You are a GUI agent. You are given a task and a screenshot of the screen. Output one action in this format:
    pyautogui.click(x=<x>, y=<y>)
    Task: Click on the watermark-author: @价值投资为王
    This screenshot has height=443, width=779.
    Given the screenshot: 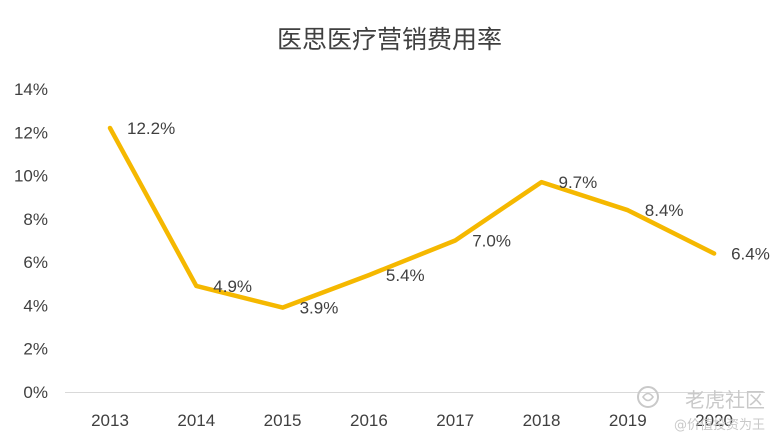 What is the action you would take?
    pyautogui.click(x=719, y=425)
    